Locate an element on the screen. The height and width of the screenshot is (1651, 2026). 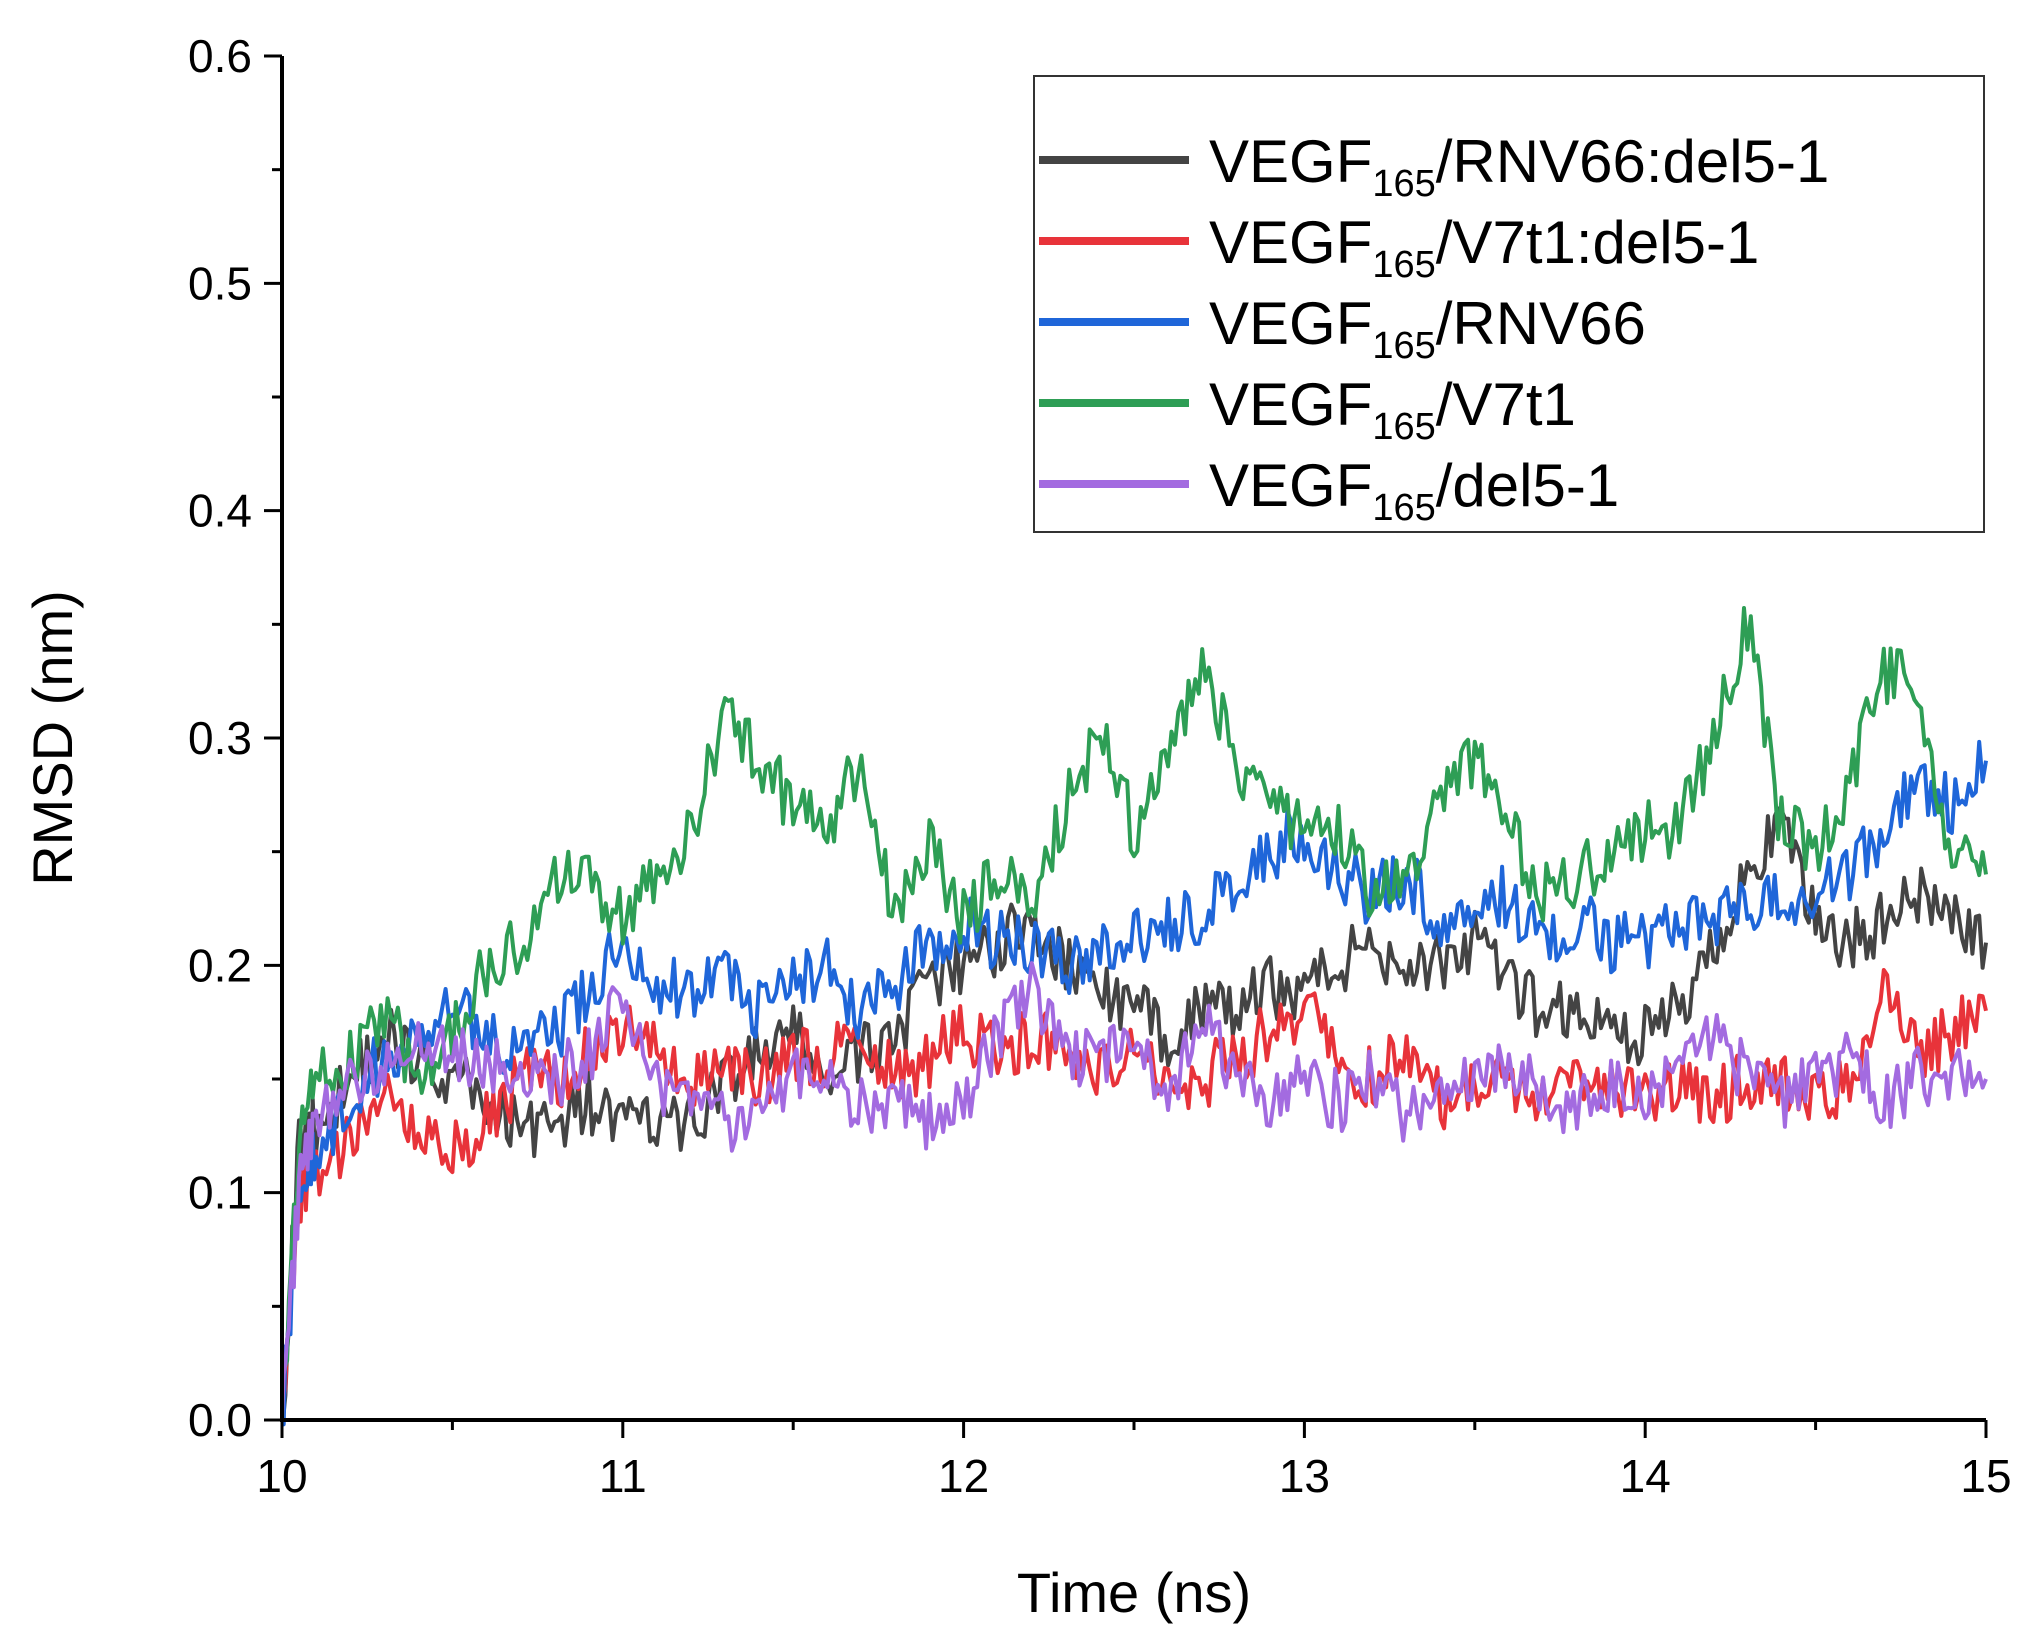
legend-label-4: VEGF165/del5-1 is located at coordinates (1414, 490).